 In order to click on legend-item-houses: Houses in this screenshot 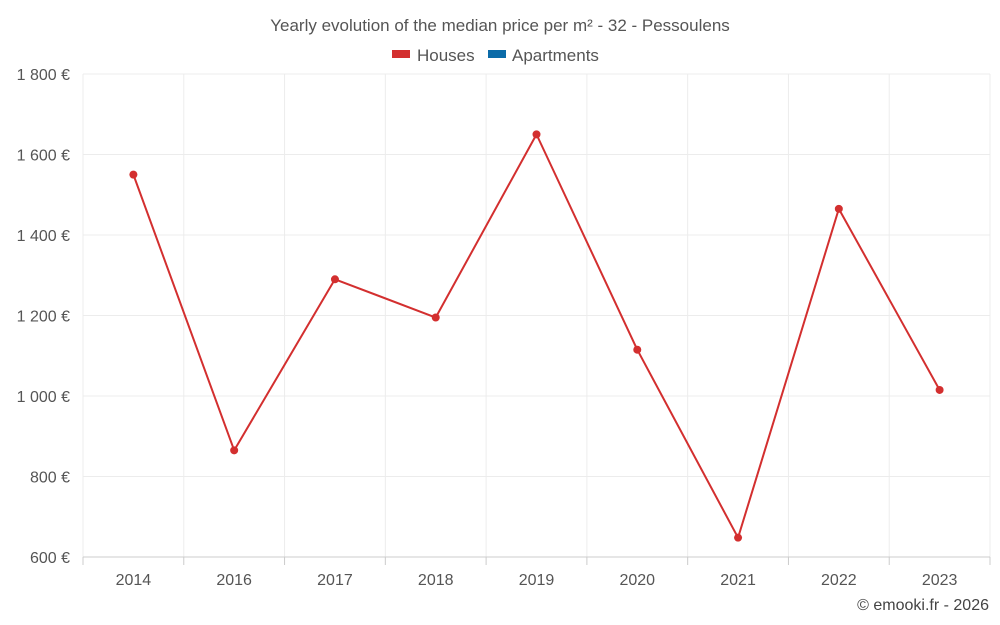, I will do `click(433, 55)`.